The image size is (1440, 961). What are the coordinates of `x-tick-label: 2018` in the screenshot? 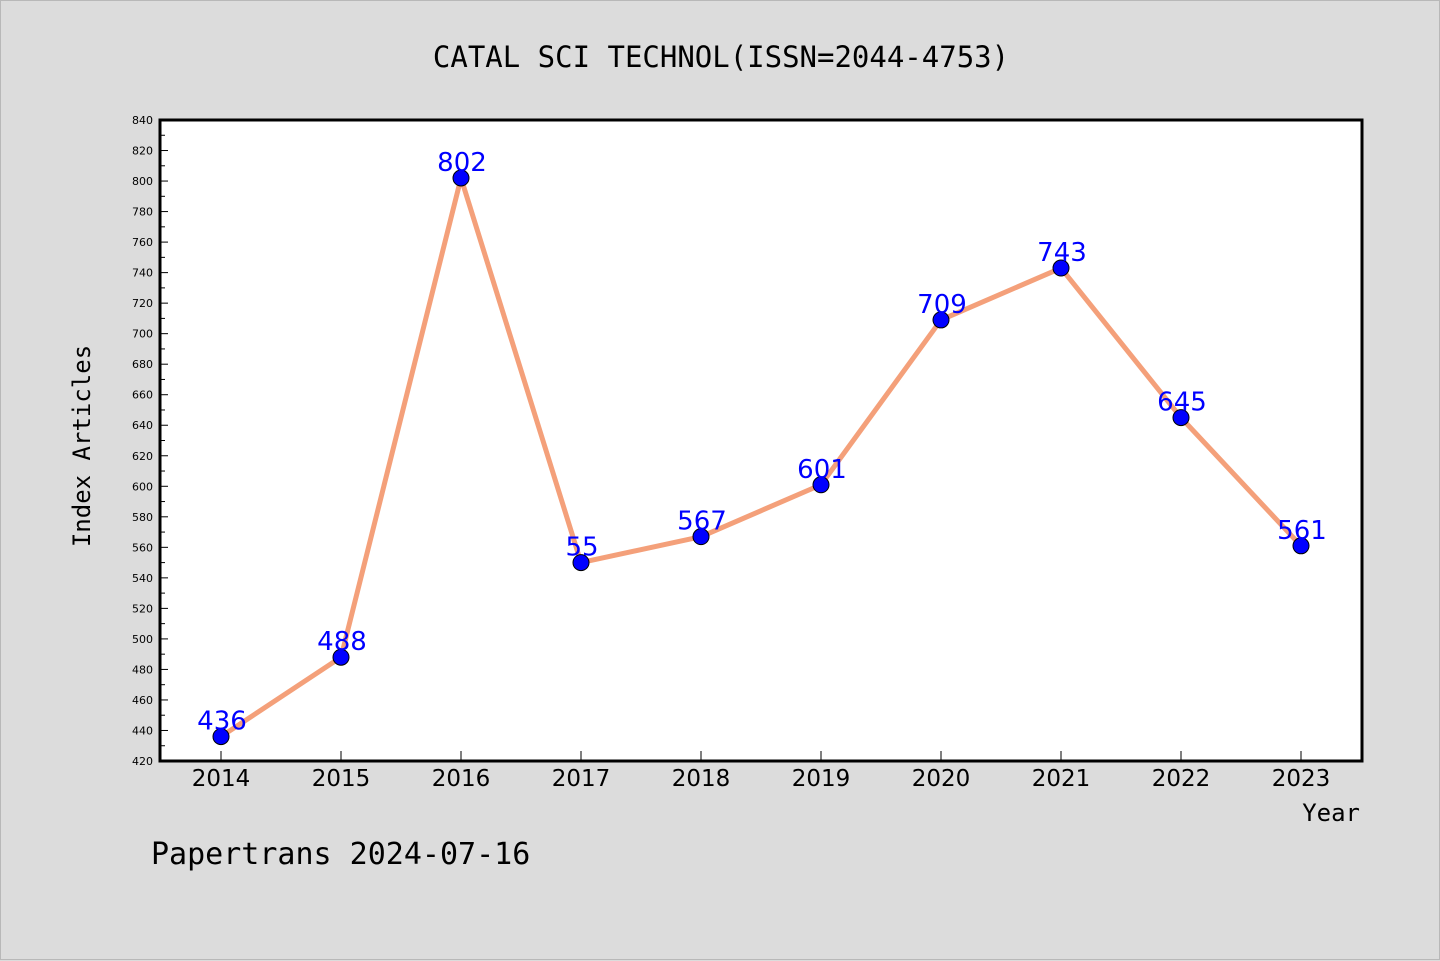 It's located at (701, 779).